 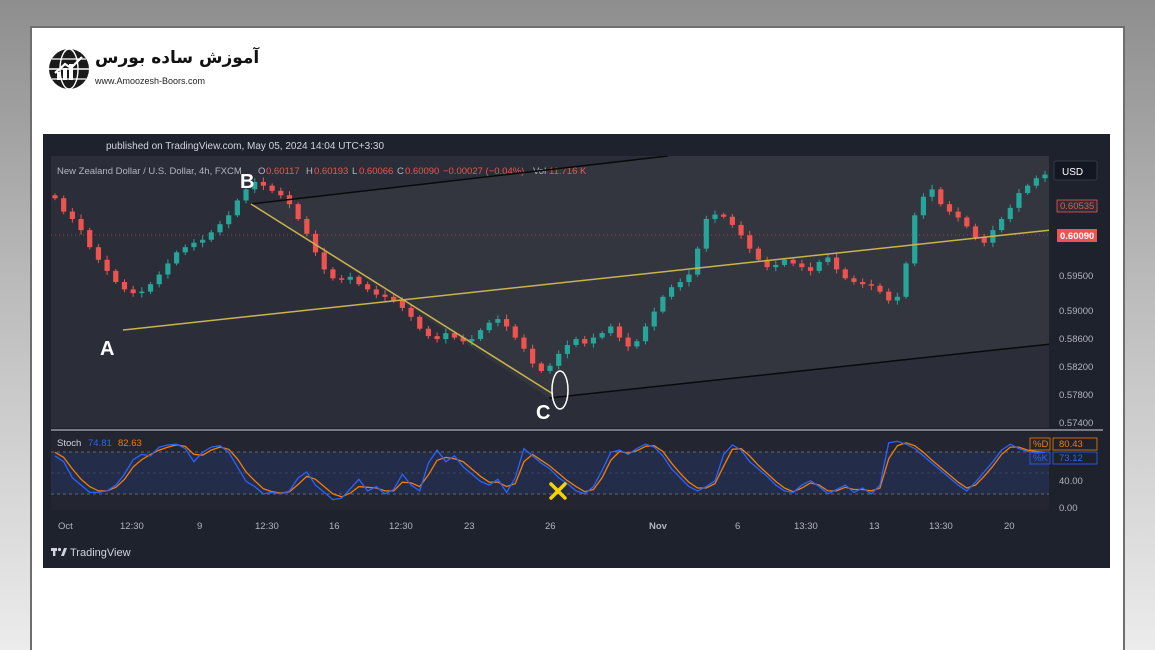 I want to click on globe-chart-icon, so click(x=69, y=69).